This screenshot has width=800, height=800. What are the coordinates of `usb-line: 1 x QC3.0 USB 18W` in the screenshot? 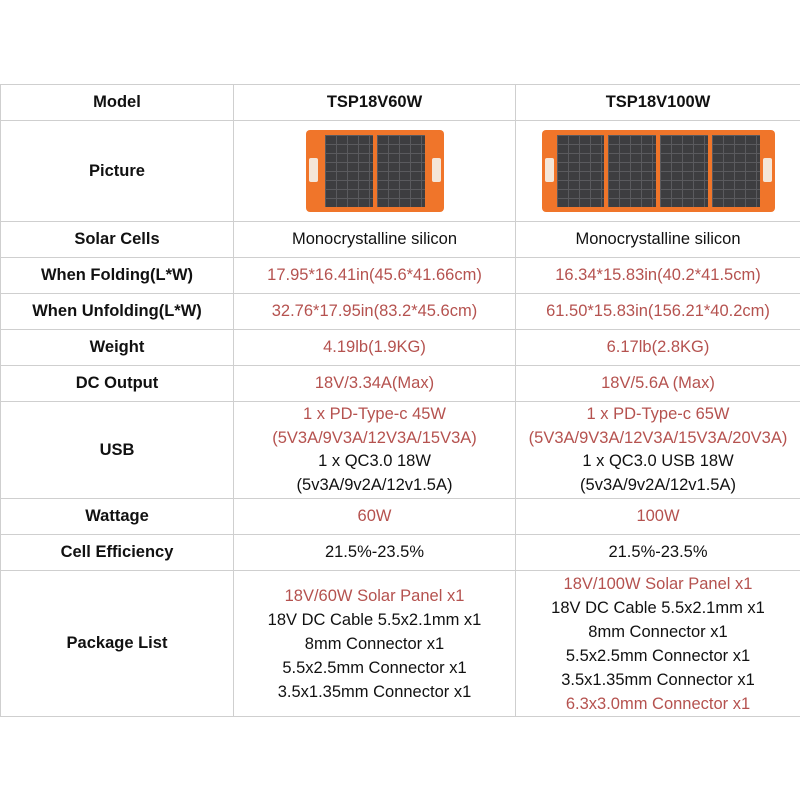 It's located at (658, 461).